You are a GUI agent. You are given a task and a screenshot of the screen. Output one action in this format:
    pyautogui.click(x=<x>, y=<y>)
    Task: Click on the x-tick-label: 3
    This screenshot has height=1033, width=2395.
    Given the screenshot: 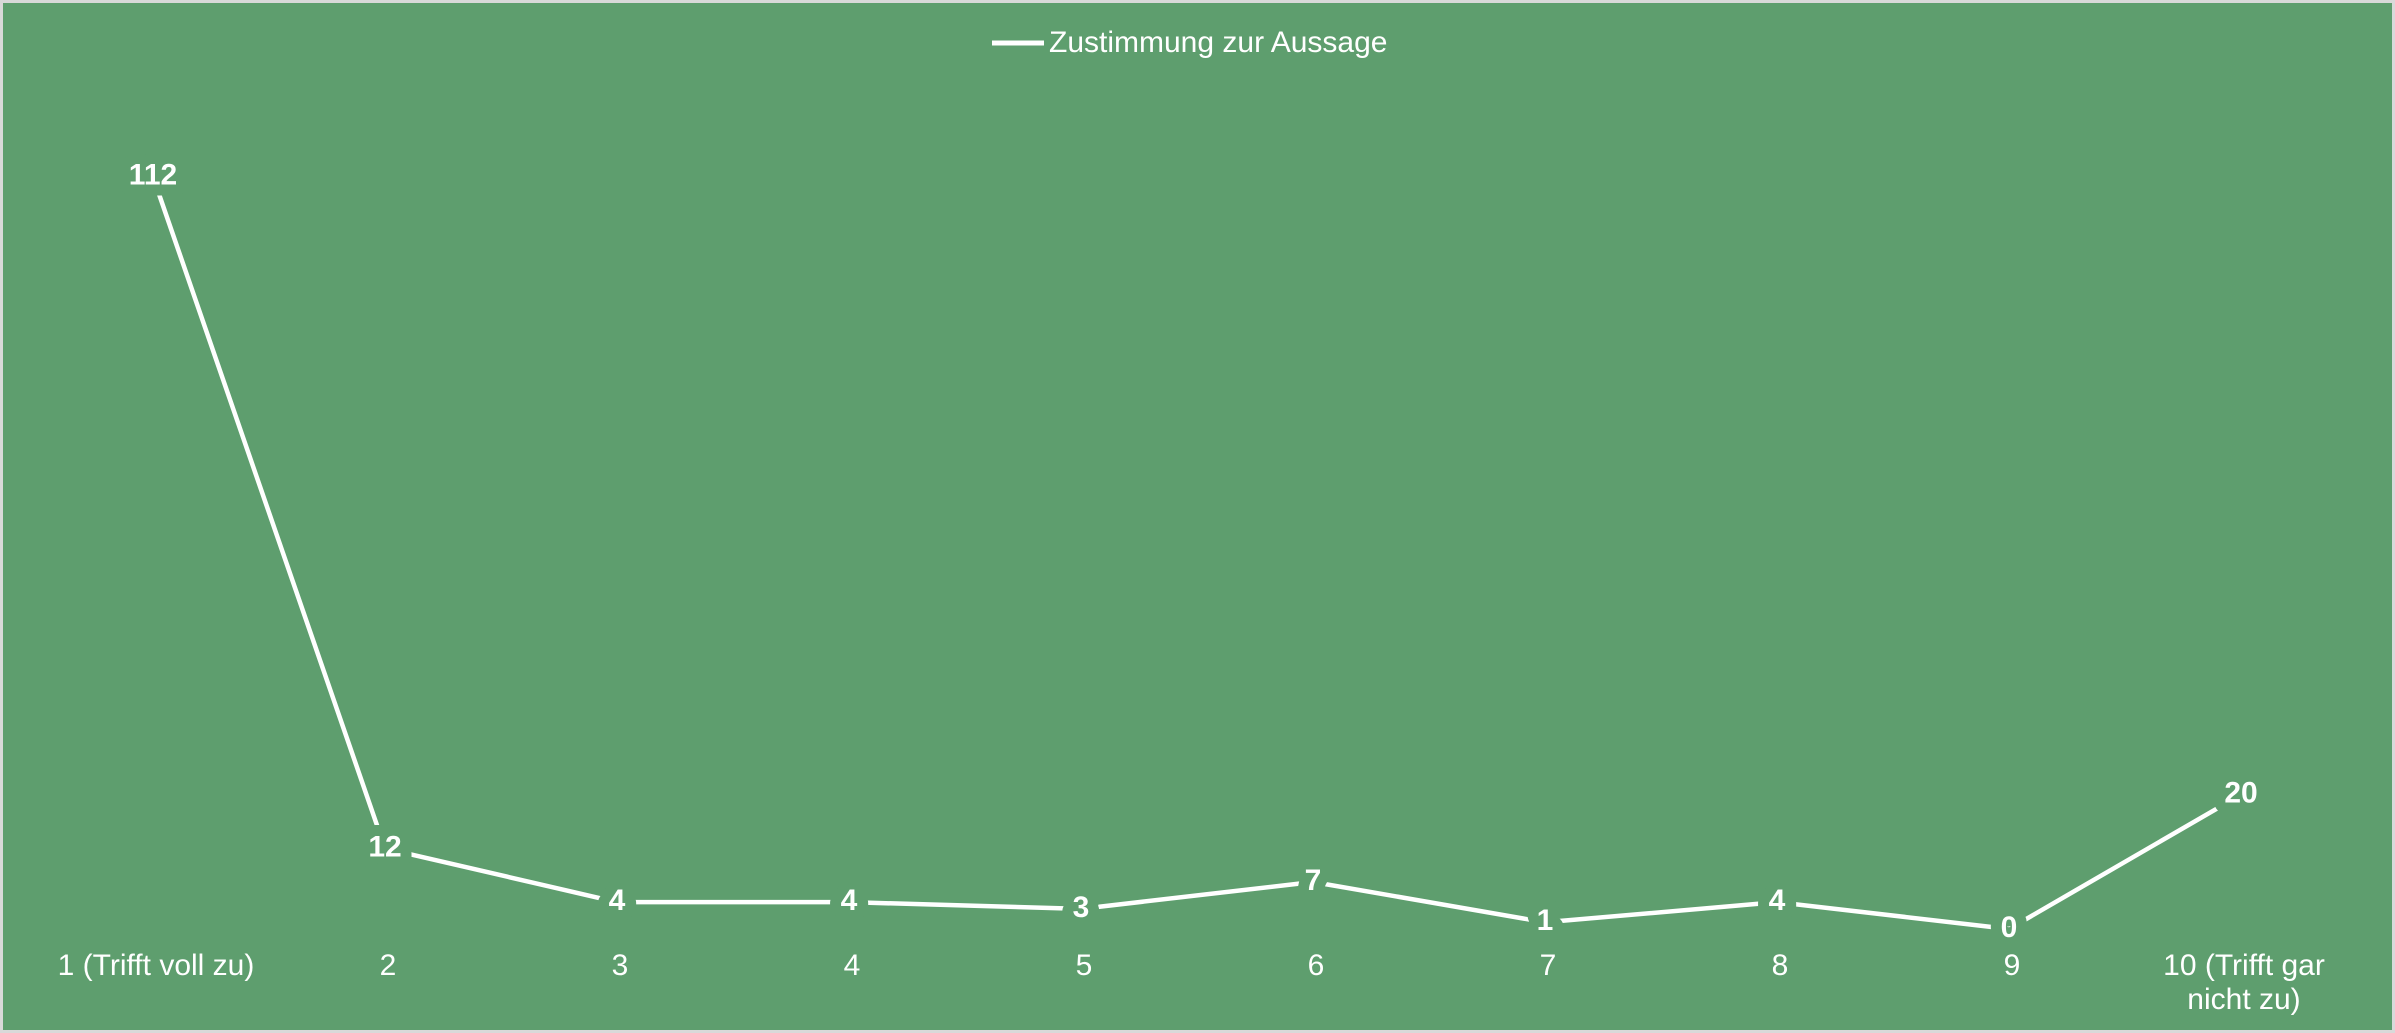 What is the action you would take?
    pyautogui.click(x=620, y=965)
    